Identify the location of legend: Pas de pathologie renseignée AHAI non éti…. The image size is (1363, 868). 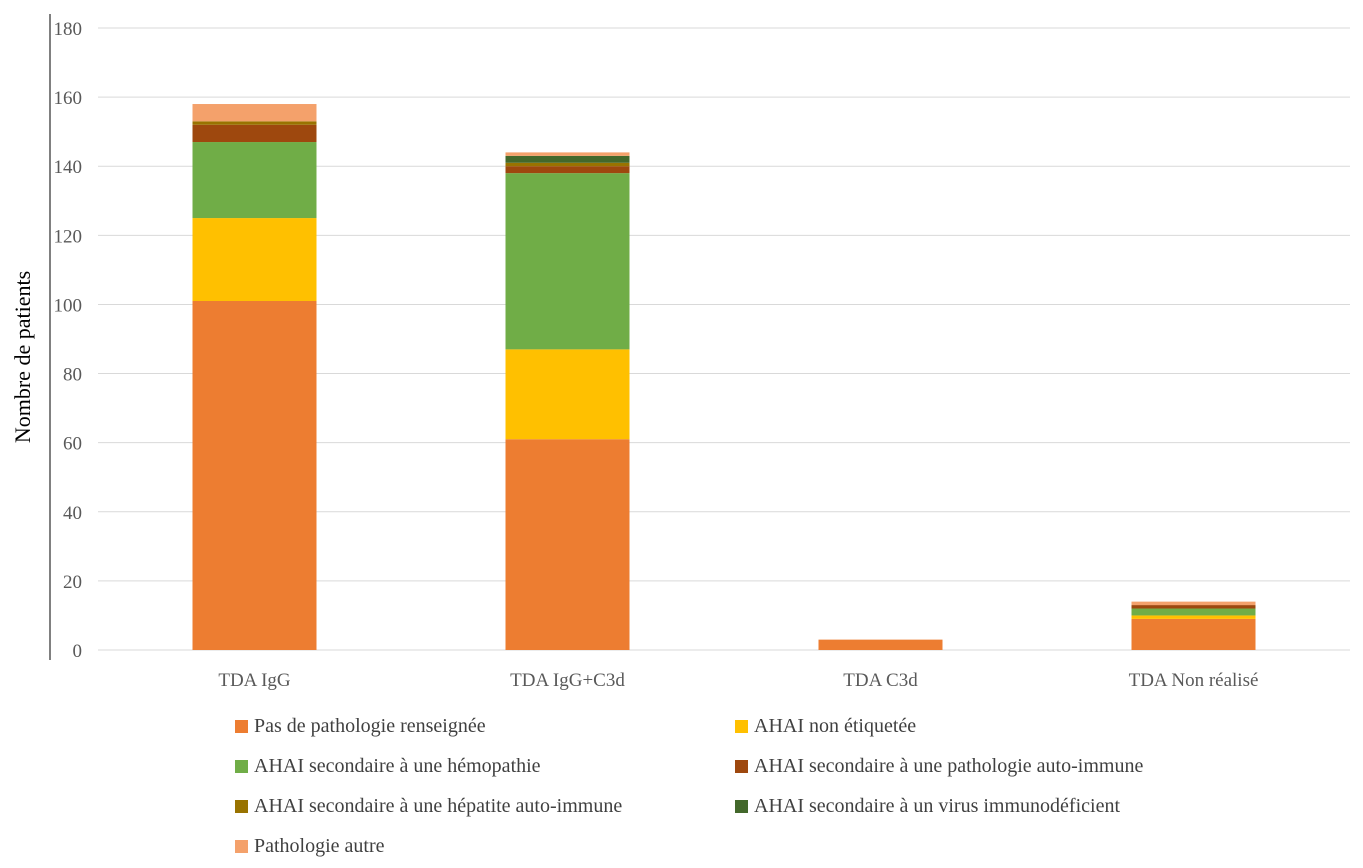
(785, 786).